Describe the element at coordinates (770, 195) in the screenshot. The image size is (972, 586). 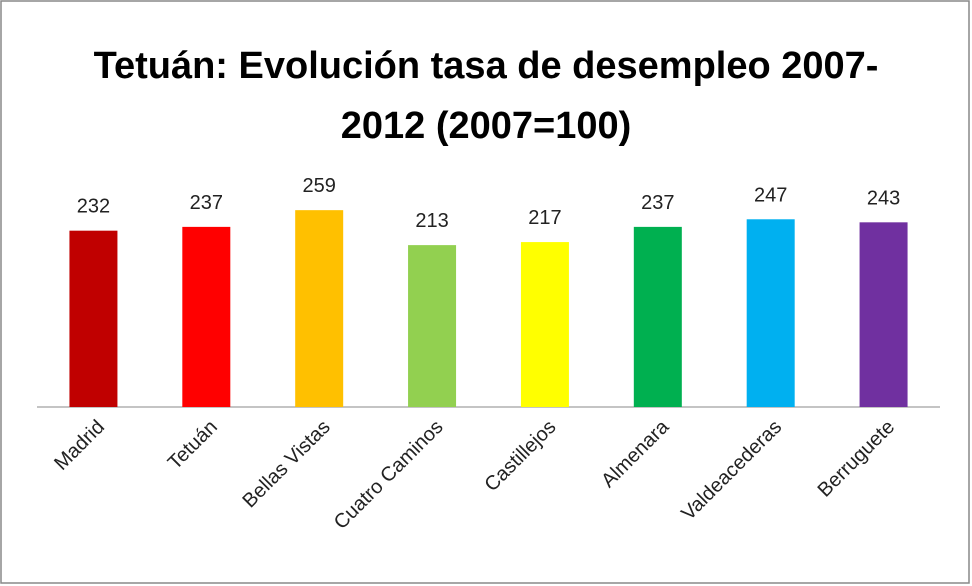
I see `data-label: 247` at that location.